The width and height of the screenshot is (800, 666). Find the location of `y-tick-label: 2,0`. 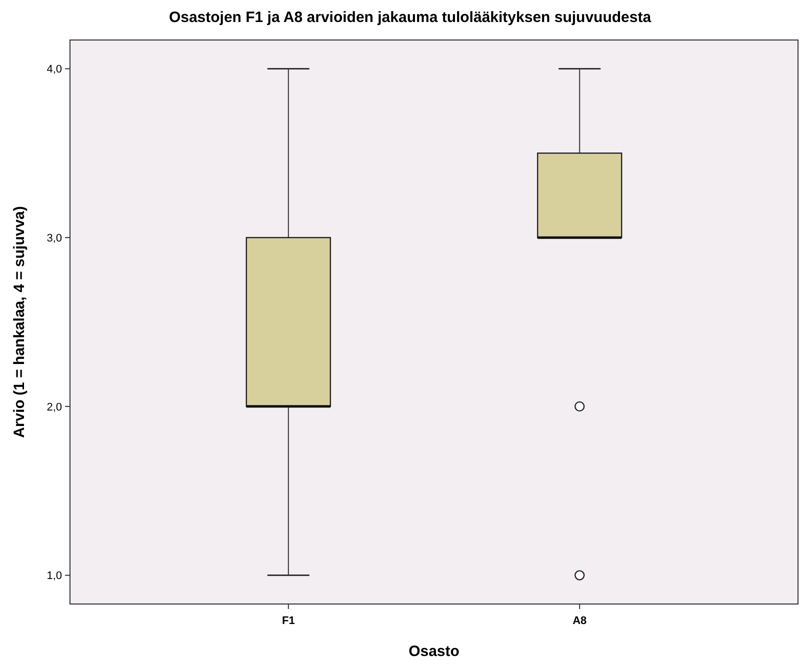

y-tick-label: 2,0 is located at coordinates (54, 407).